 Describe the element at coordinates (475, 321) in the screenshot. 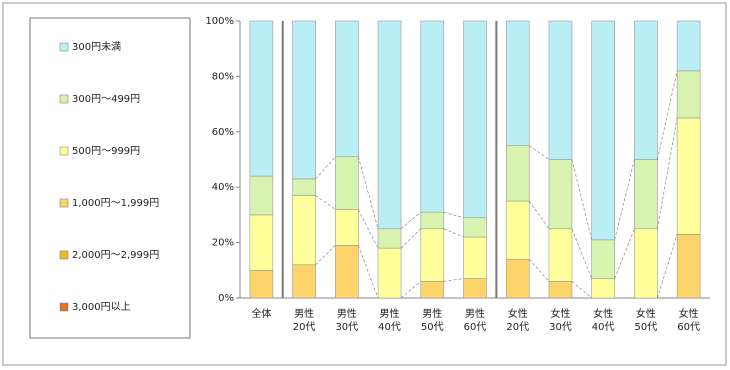

I see `x-tick-label: 男性 60代` at that location.